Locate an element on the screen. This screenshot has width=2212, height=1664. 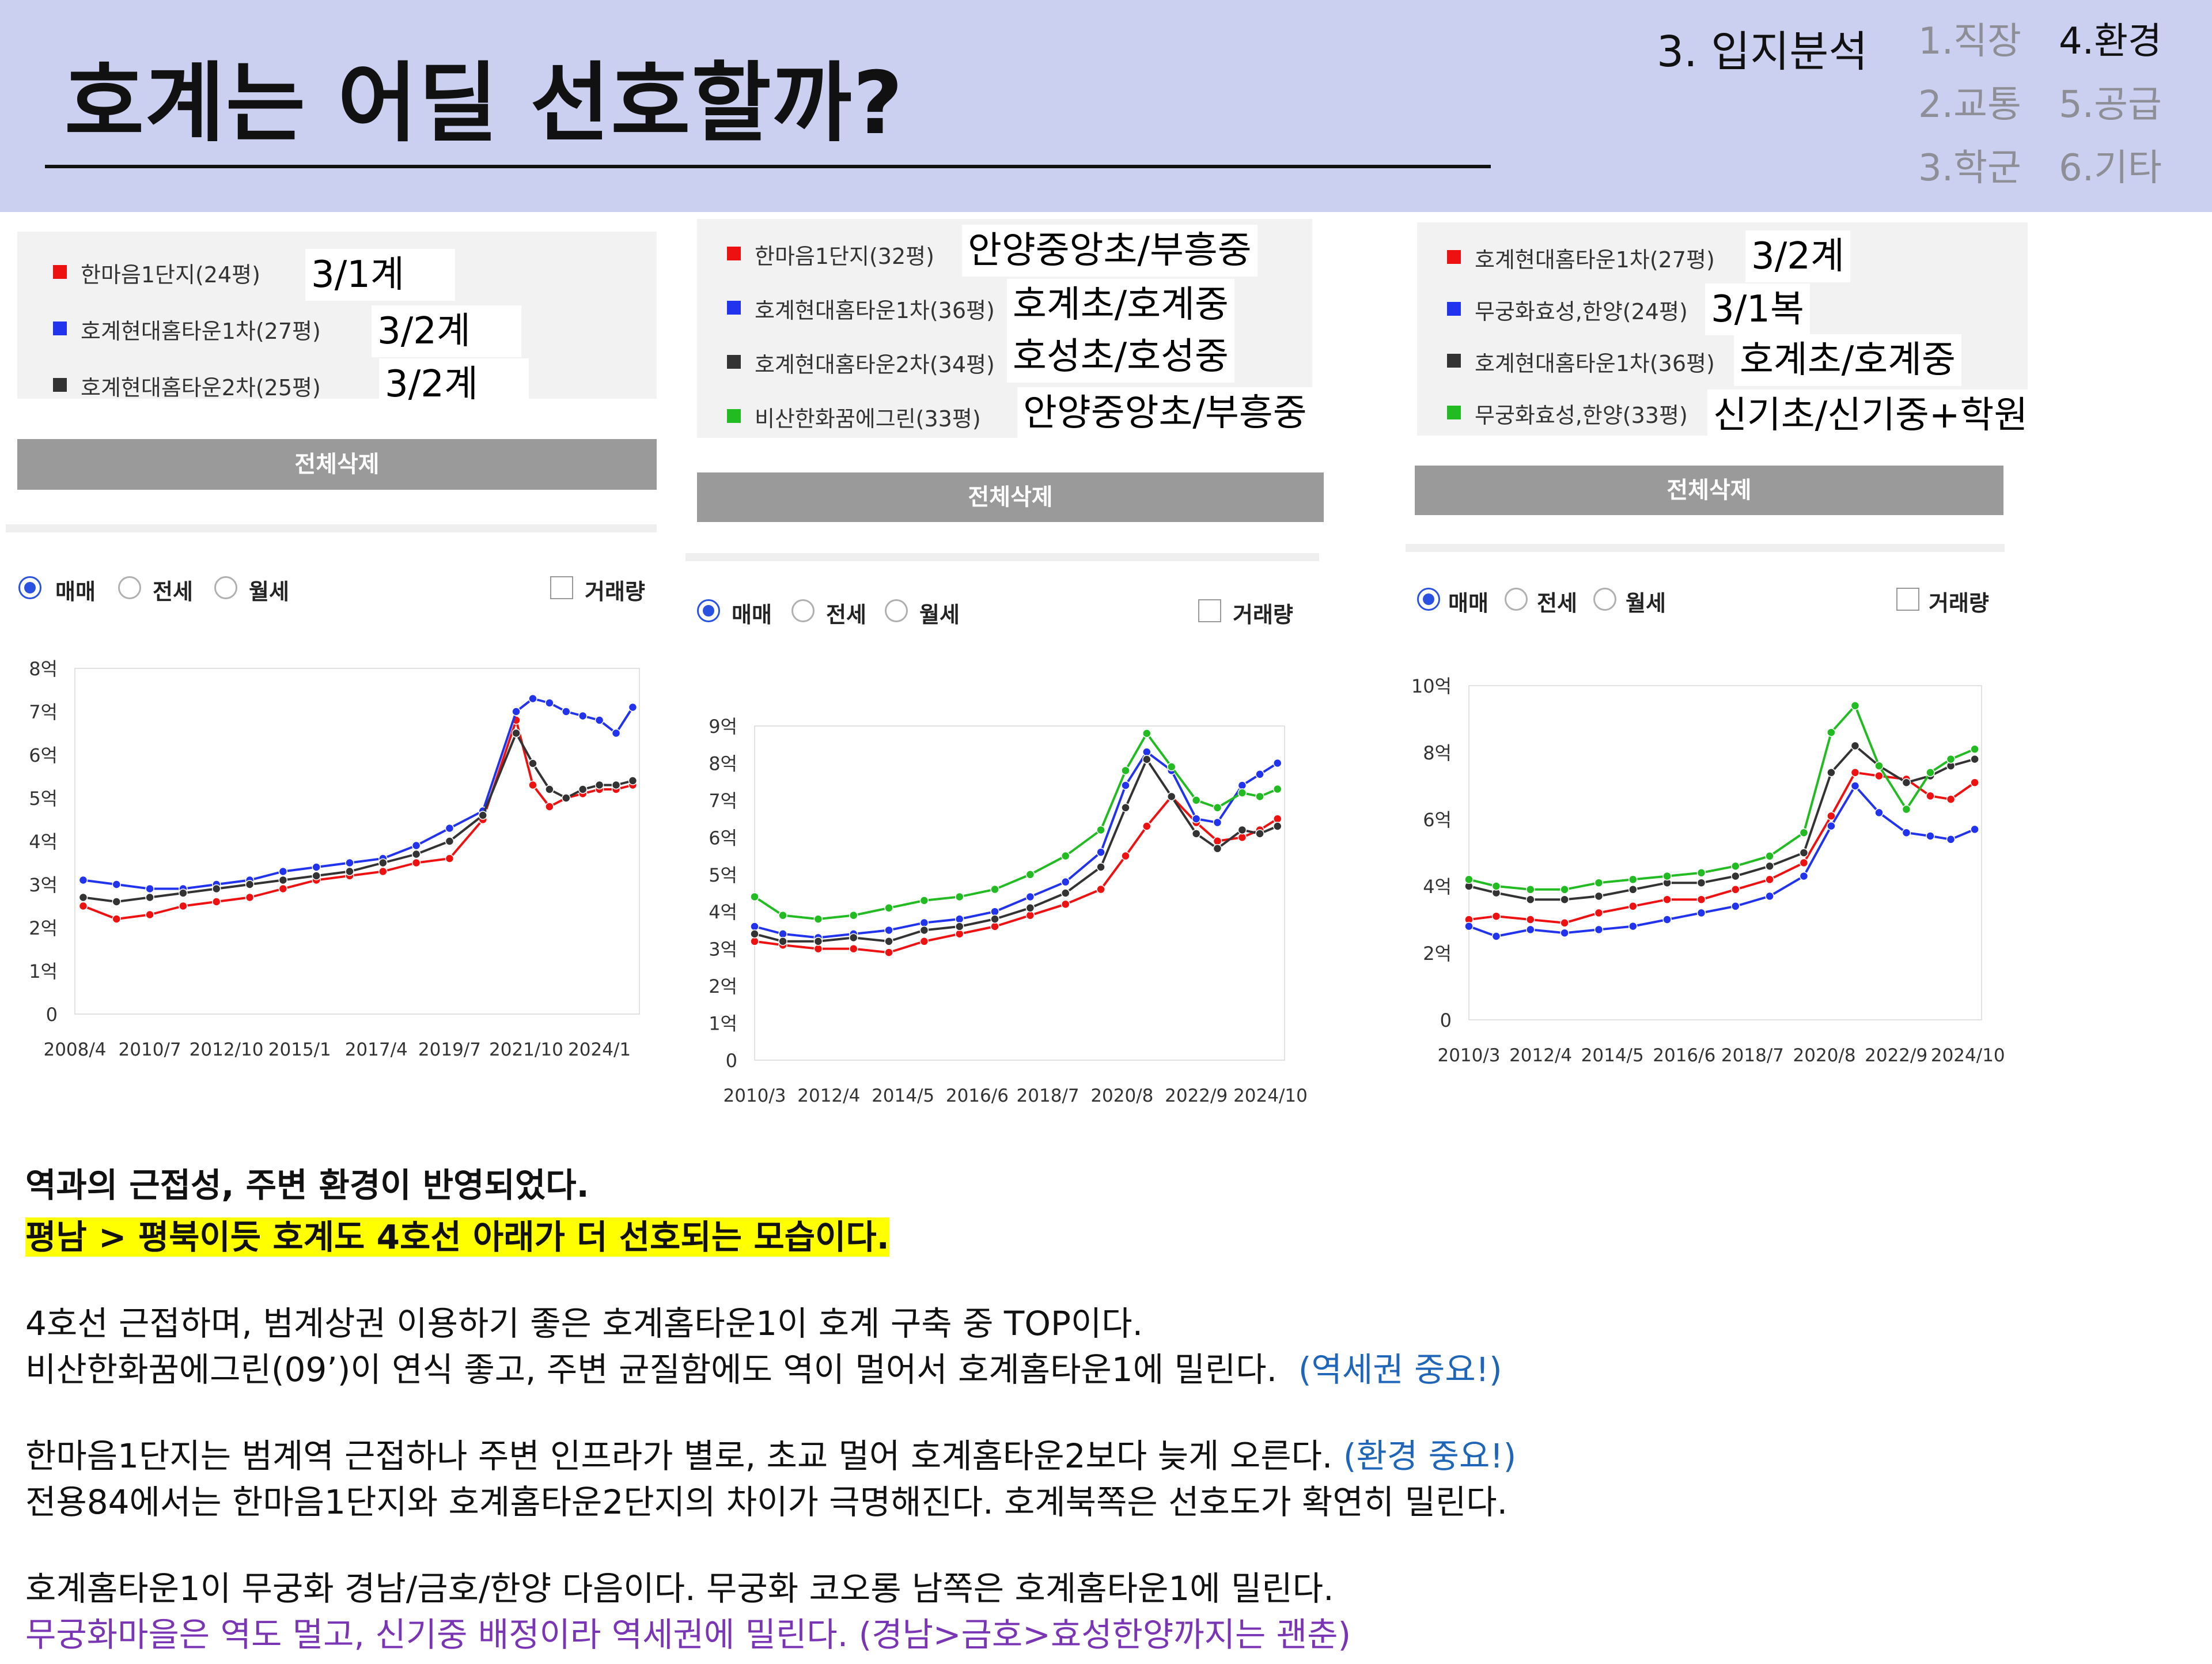
nav-item-work: 1.직장 is located at coordinates (1969, 41).